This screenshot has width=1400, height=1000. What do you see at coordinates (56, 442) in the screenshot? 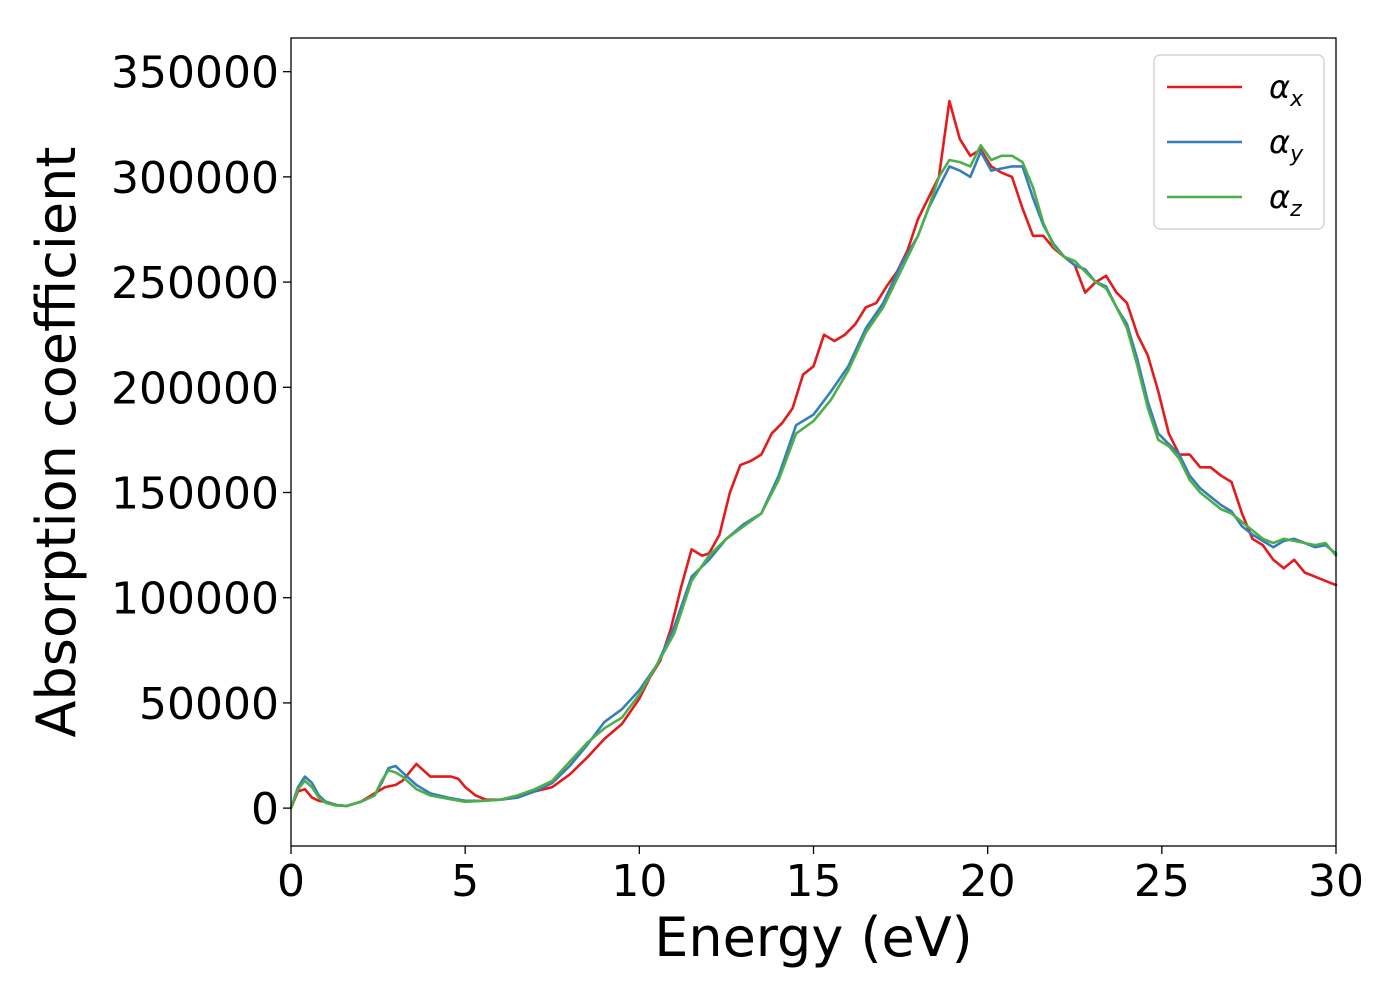
I see `y-axis-title: Absorption coefficient` at bounding box center [56, 442].